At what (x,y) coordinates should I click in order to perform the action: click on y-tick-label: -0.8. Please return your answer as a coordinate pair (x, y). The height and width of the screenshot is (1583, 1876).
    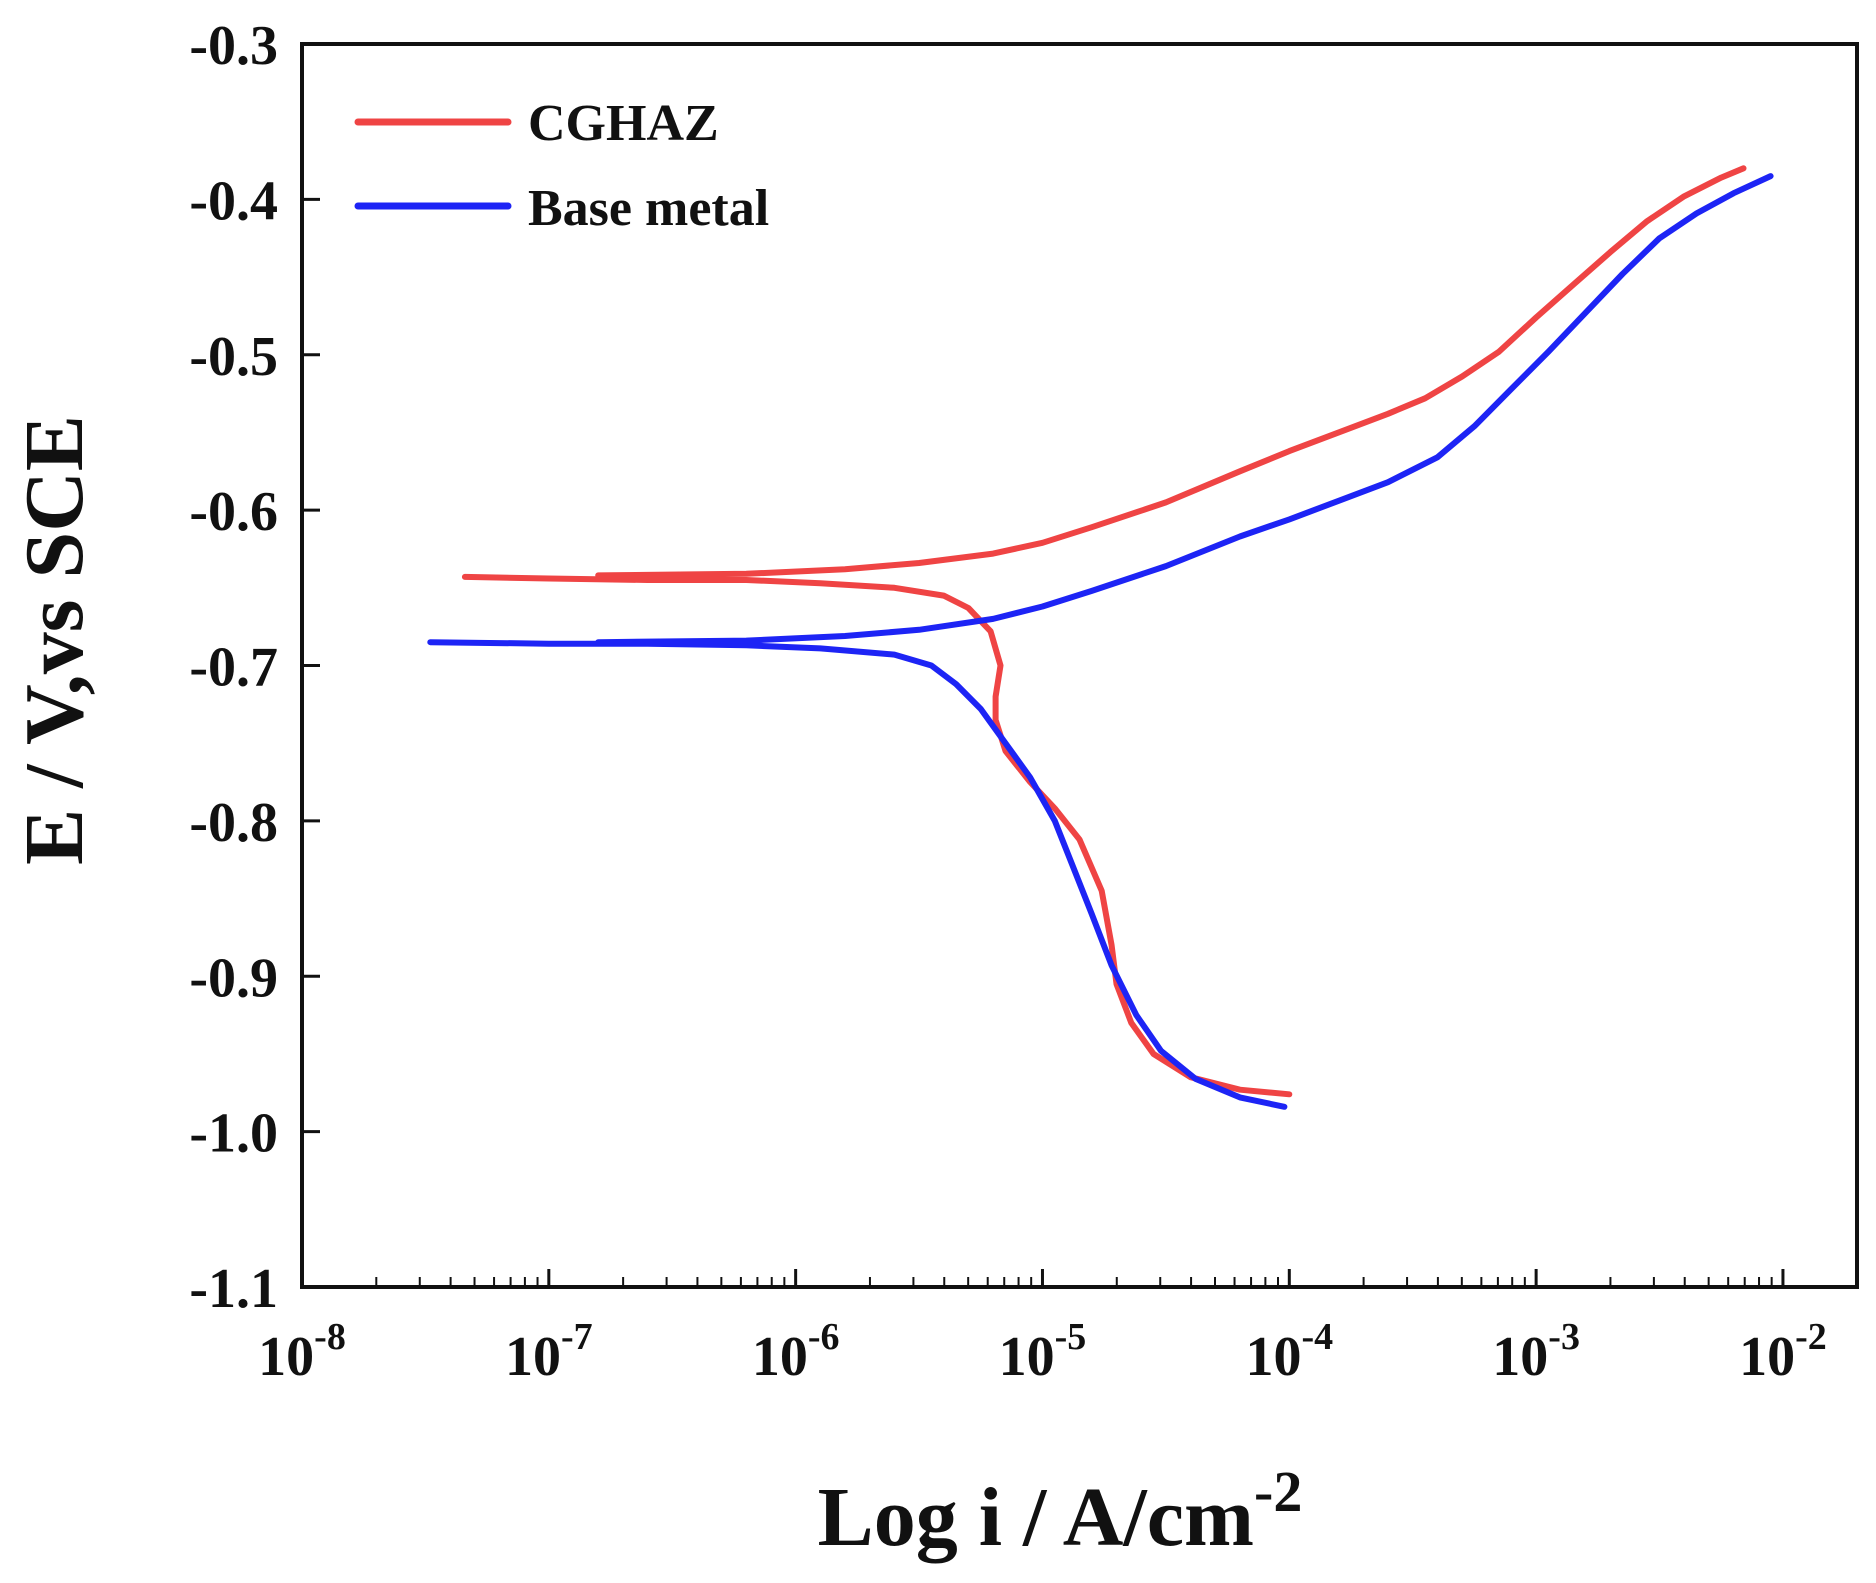
    Looking at the image, I should click on (233, 823).